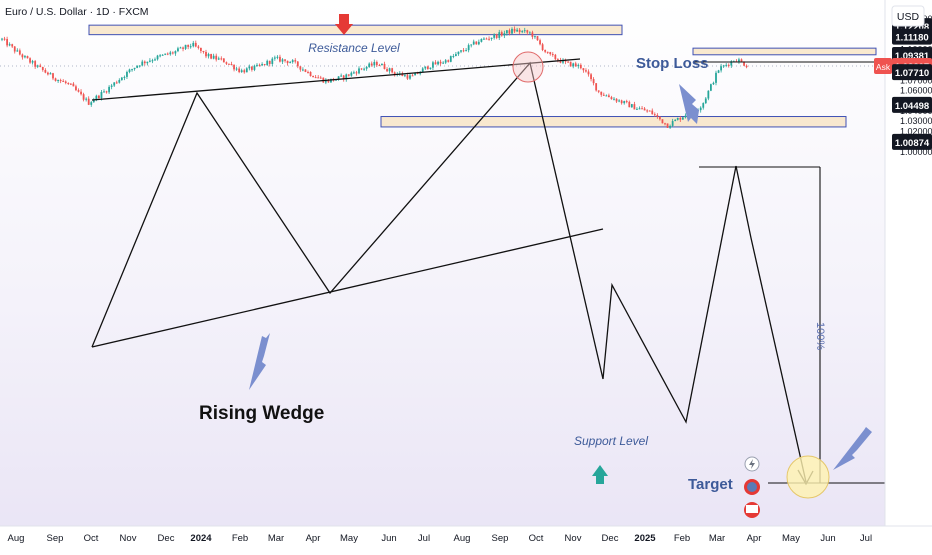  Describe the element at coordinates (717, 538) in the screenshot. I see `time-tick-label: Mar` at that location.